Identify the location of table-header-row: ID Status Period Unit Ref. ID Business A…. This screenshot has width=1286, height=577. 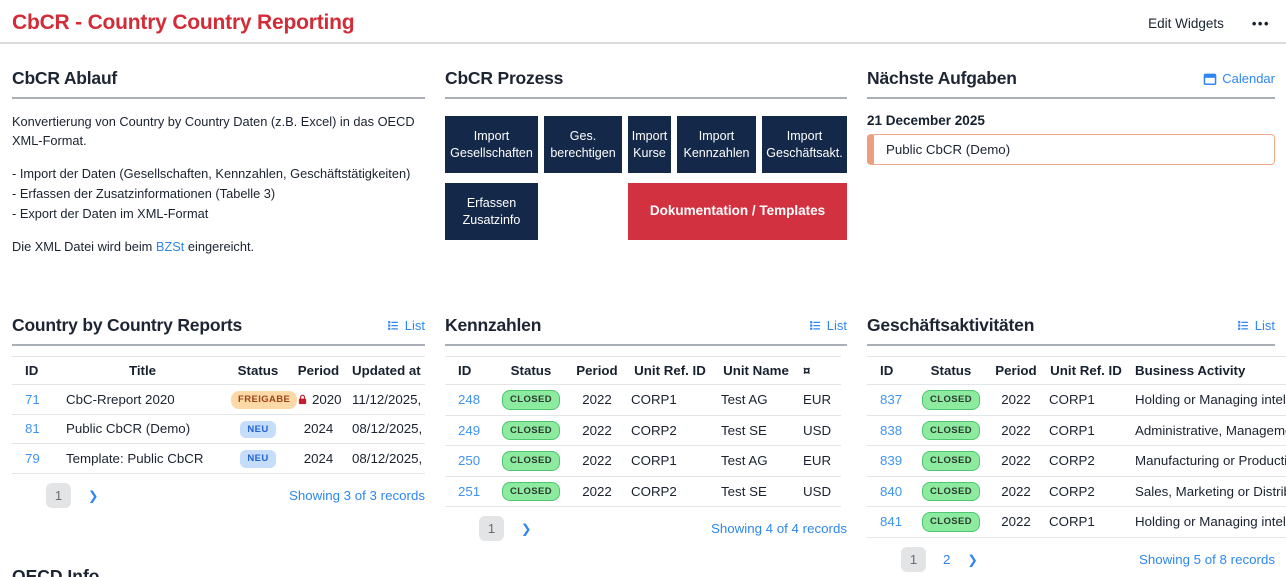
(1076, 370).